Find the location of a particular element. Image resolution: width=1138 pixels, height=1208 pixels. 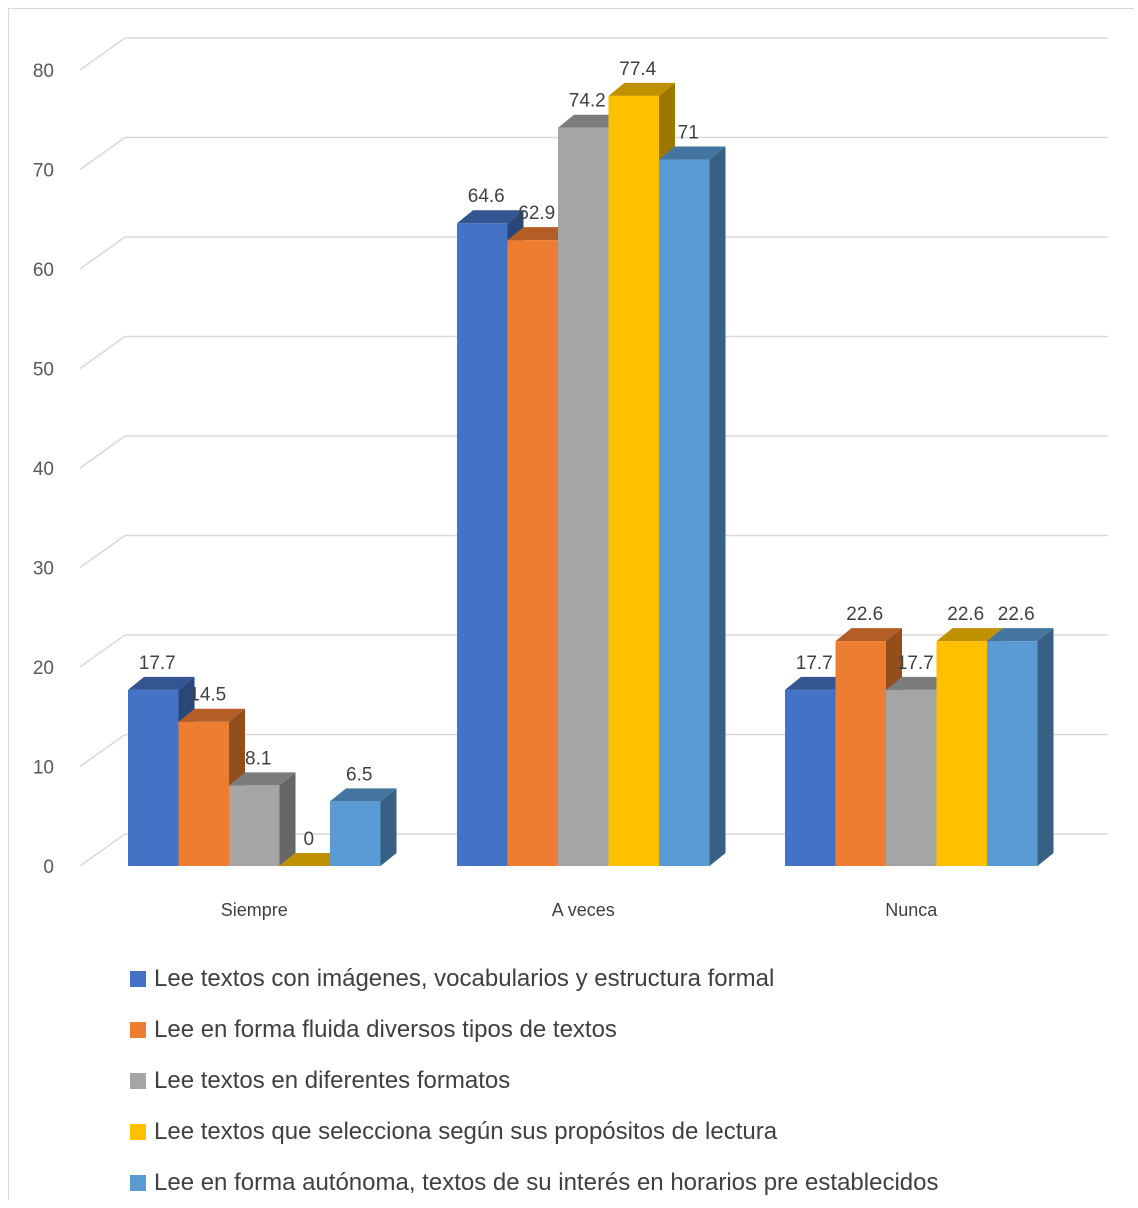

data-label: 74.2 is located at coordinates (587, 101).